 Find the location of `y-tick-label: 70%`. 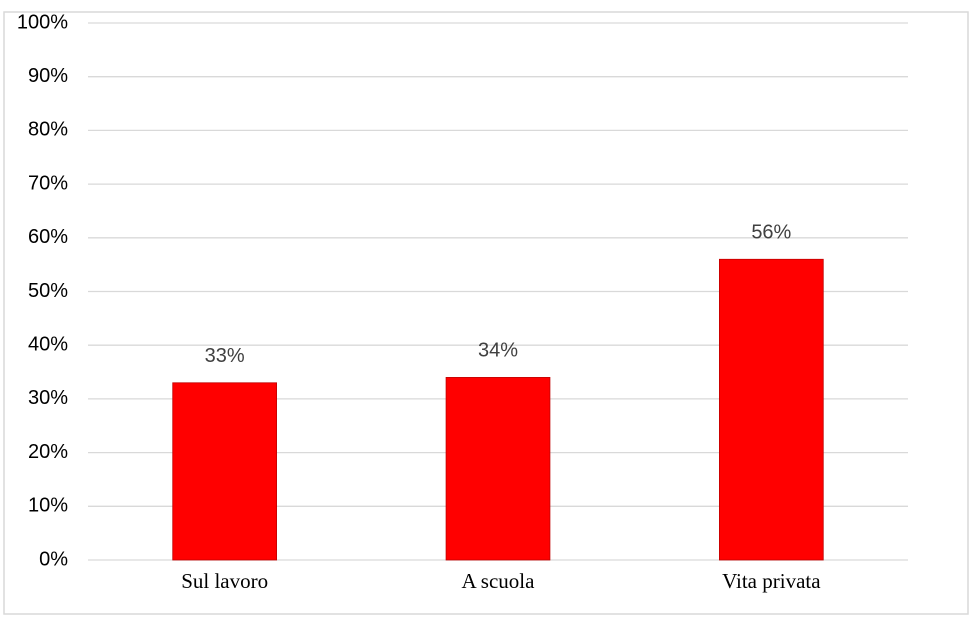

y-tick-label: 70% is located at coordinates (48, 183).